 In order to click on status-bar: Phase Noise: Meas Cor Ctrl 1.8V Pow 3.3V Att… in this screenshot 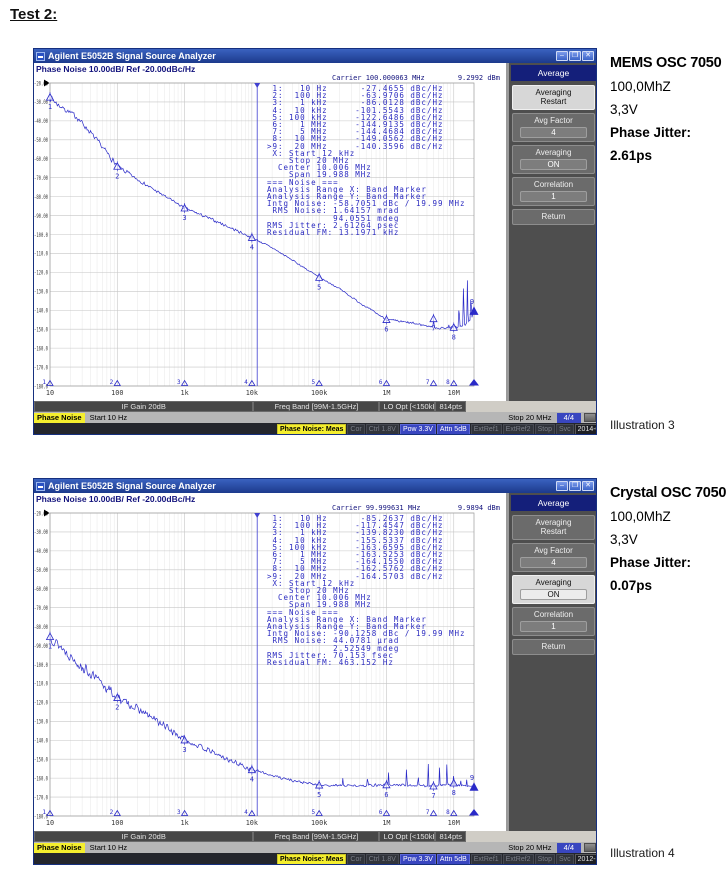, I will do `click(315, 428)`.